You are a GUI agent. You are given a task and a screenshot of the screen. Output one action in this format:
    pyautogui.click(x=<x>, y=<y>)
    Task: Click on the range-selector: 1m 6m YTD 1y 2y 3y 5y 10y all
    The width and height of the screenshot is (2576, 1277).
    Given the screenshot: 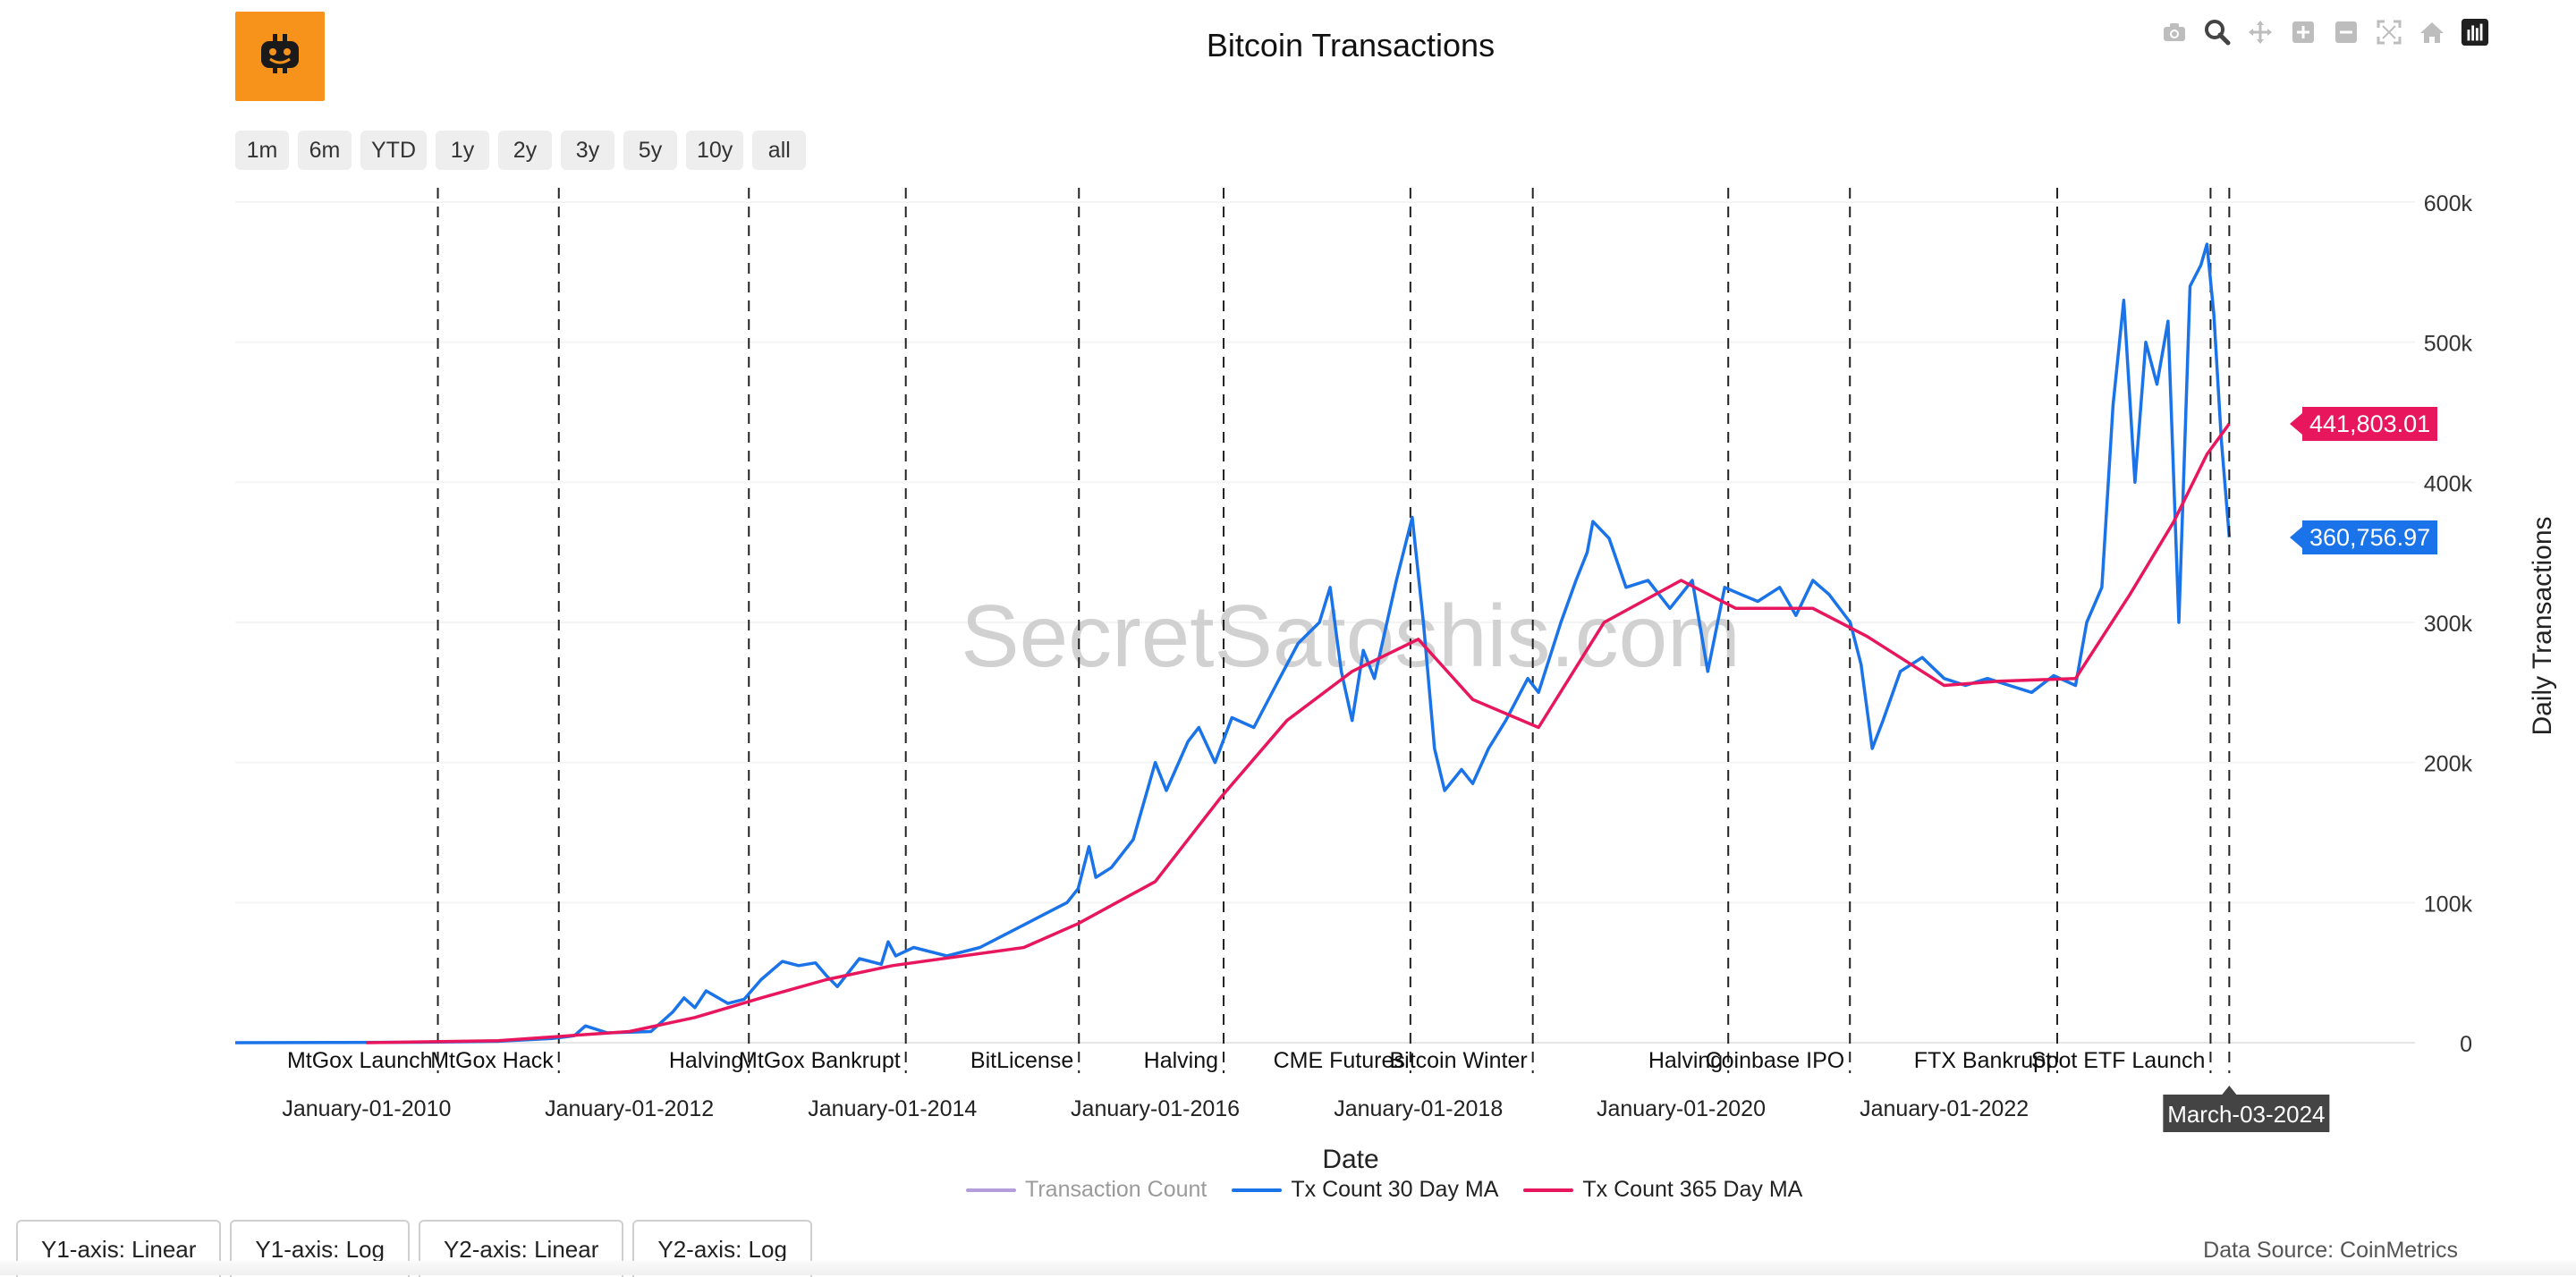 What is the action you would take?
    pyautogui.click(x=521, y=150)
    